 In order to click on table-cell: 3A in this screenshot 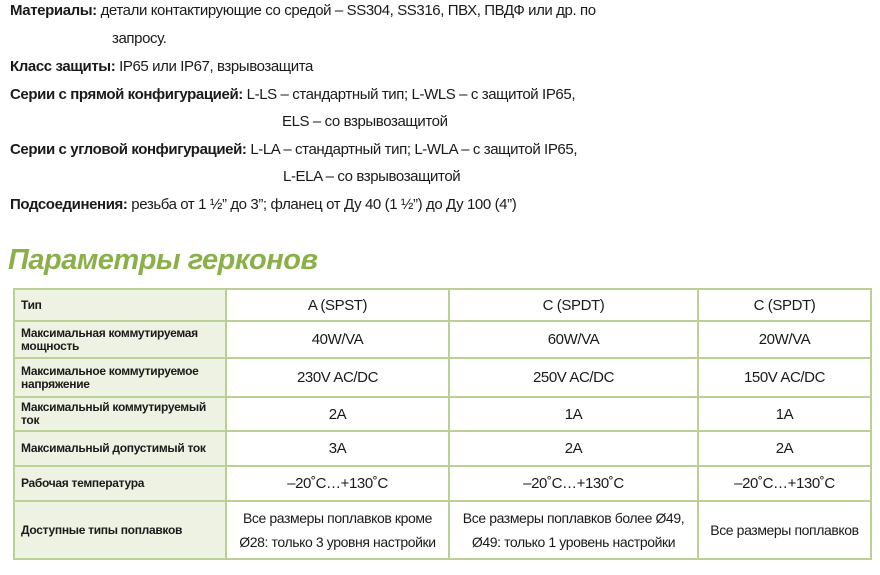, I will do `click(337, 448)`.